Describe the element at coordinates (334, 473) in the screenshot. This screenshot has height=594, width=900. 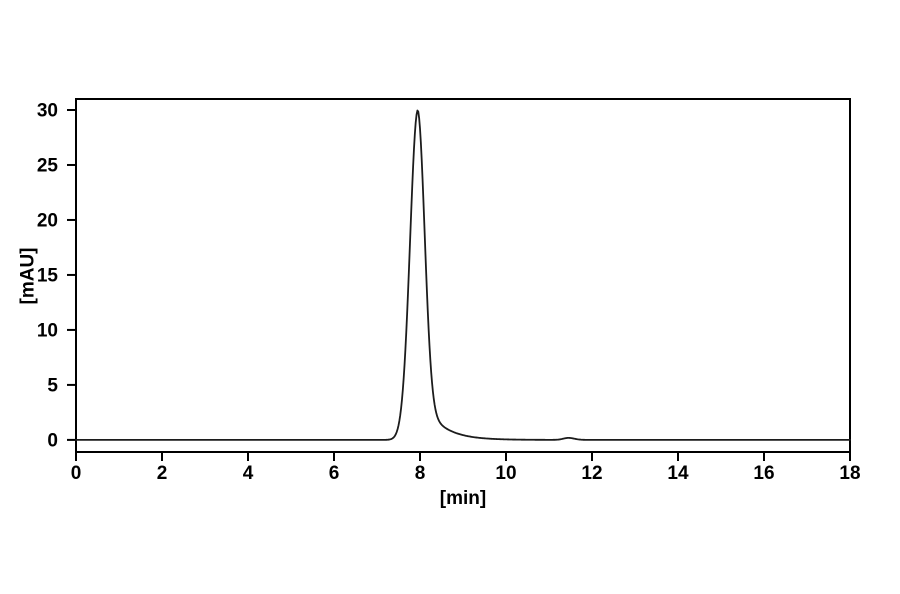
I see `x-tick-label: 6` at that location.